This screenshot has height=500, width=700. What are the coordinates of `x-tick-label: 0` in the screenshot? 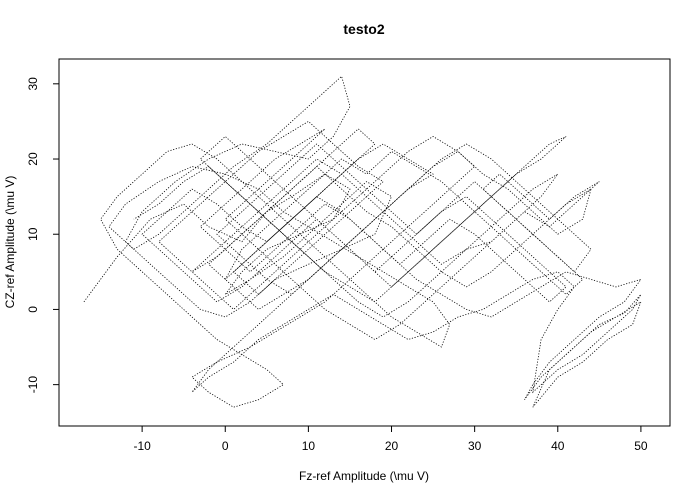 It's located at (225, 446).